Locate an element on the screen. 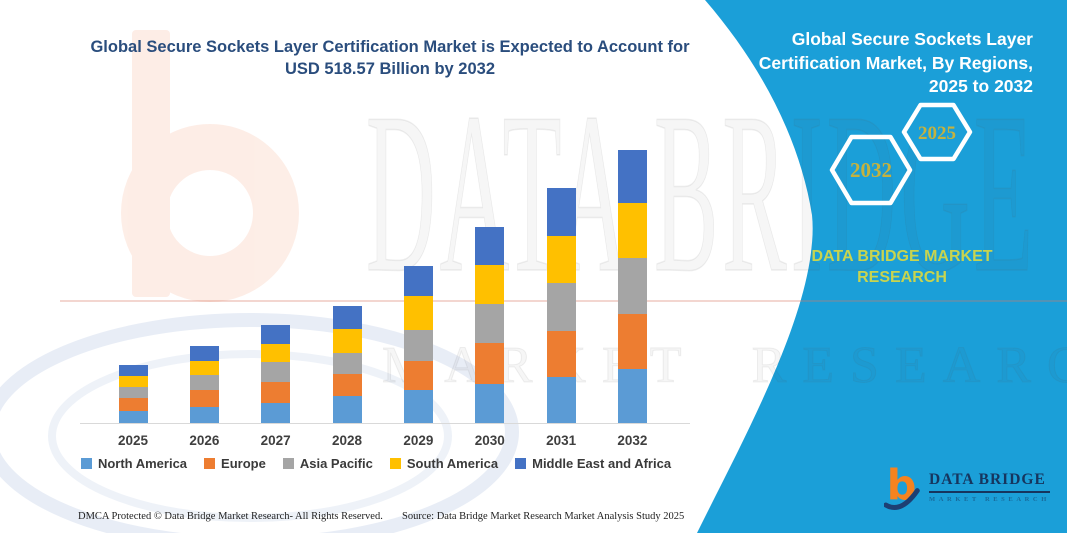 The width and height of the screenshot is (1067, 533). legend-label: Middle East and Africa is located at coordinates (602, 463).